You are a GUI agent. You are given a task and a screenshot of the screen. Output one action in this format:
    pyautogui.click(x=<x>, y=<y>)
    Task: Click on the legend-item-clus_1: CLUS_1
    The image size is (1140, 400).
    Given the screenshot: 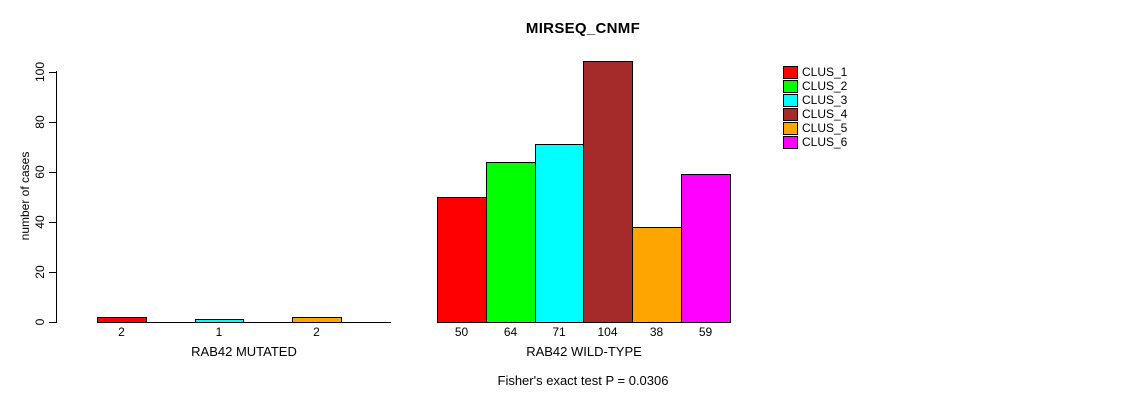 What is the action you would take?
    pyautogui.click(x=815, y=72)
    